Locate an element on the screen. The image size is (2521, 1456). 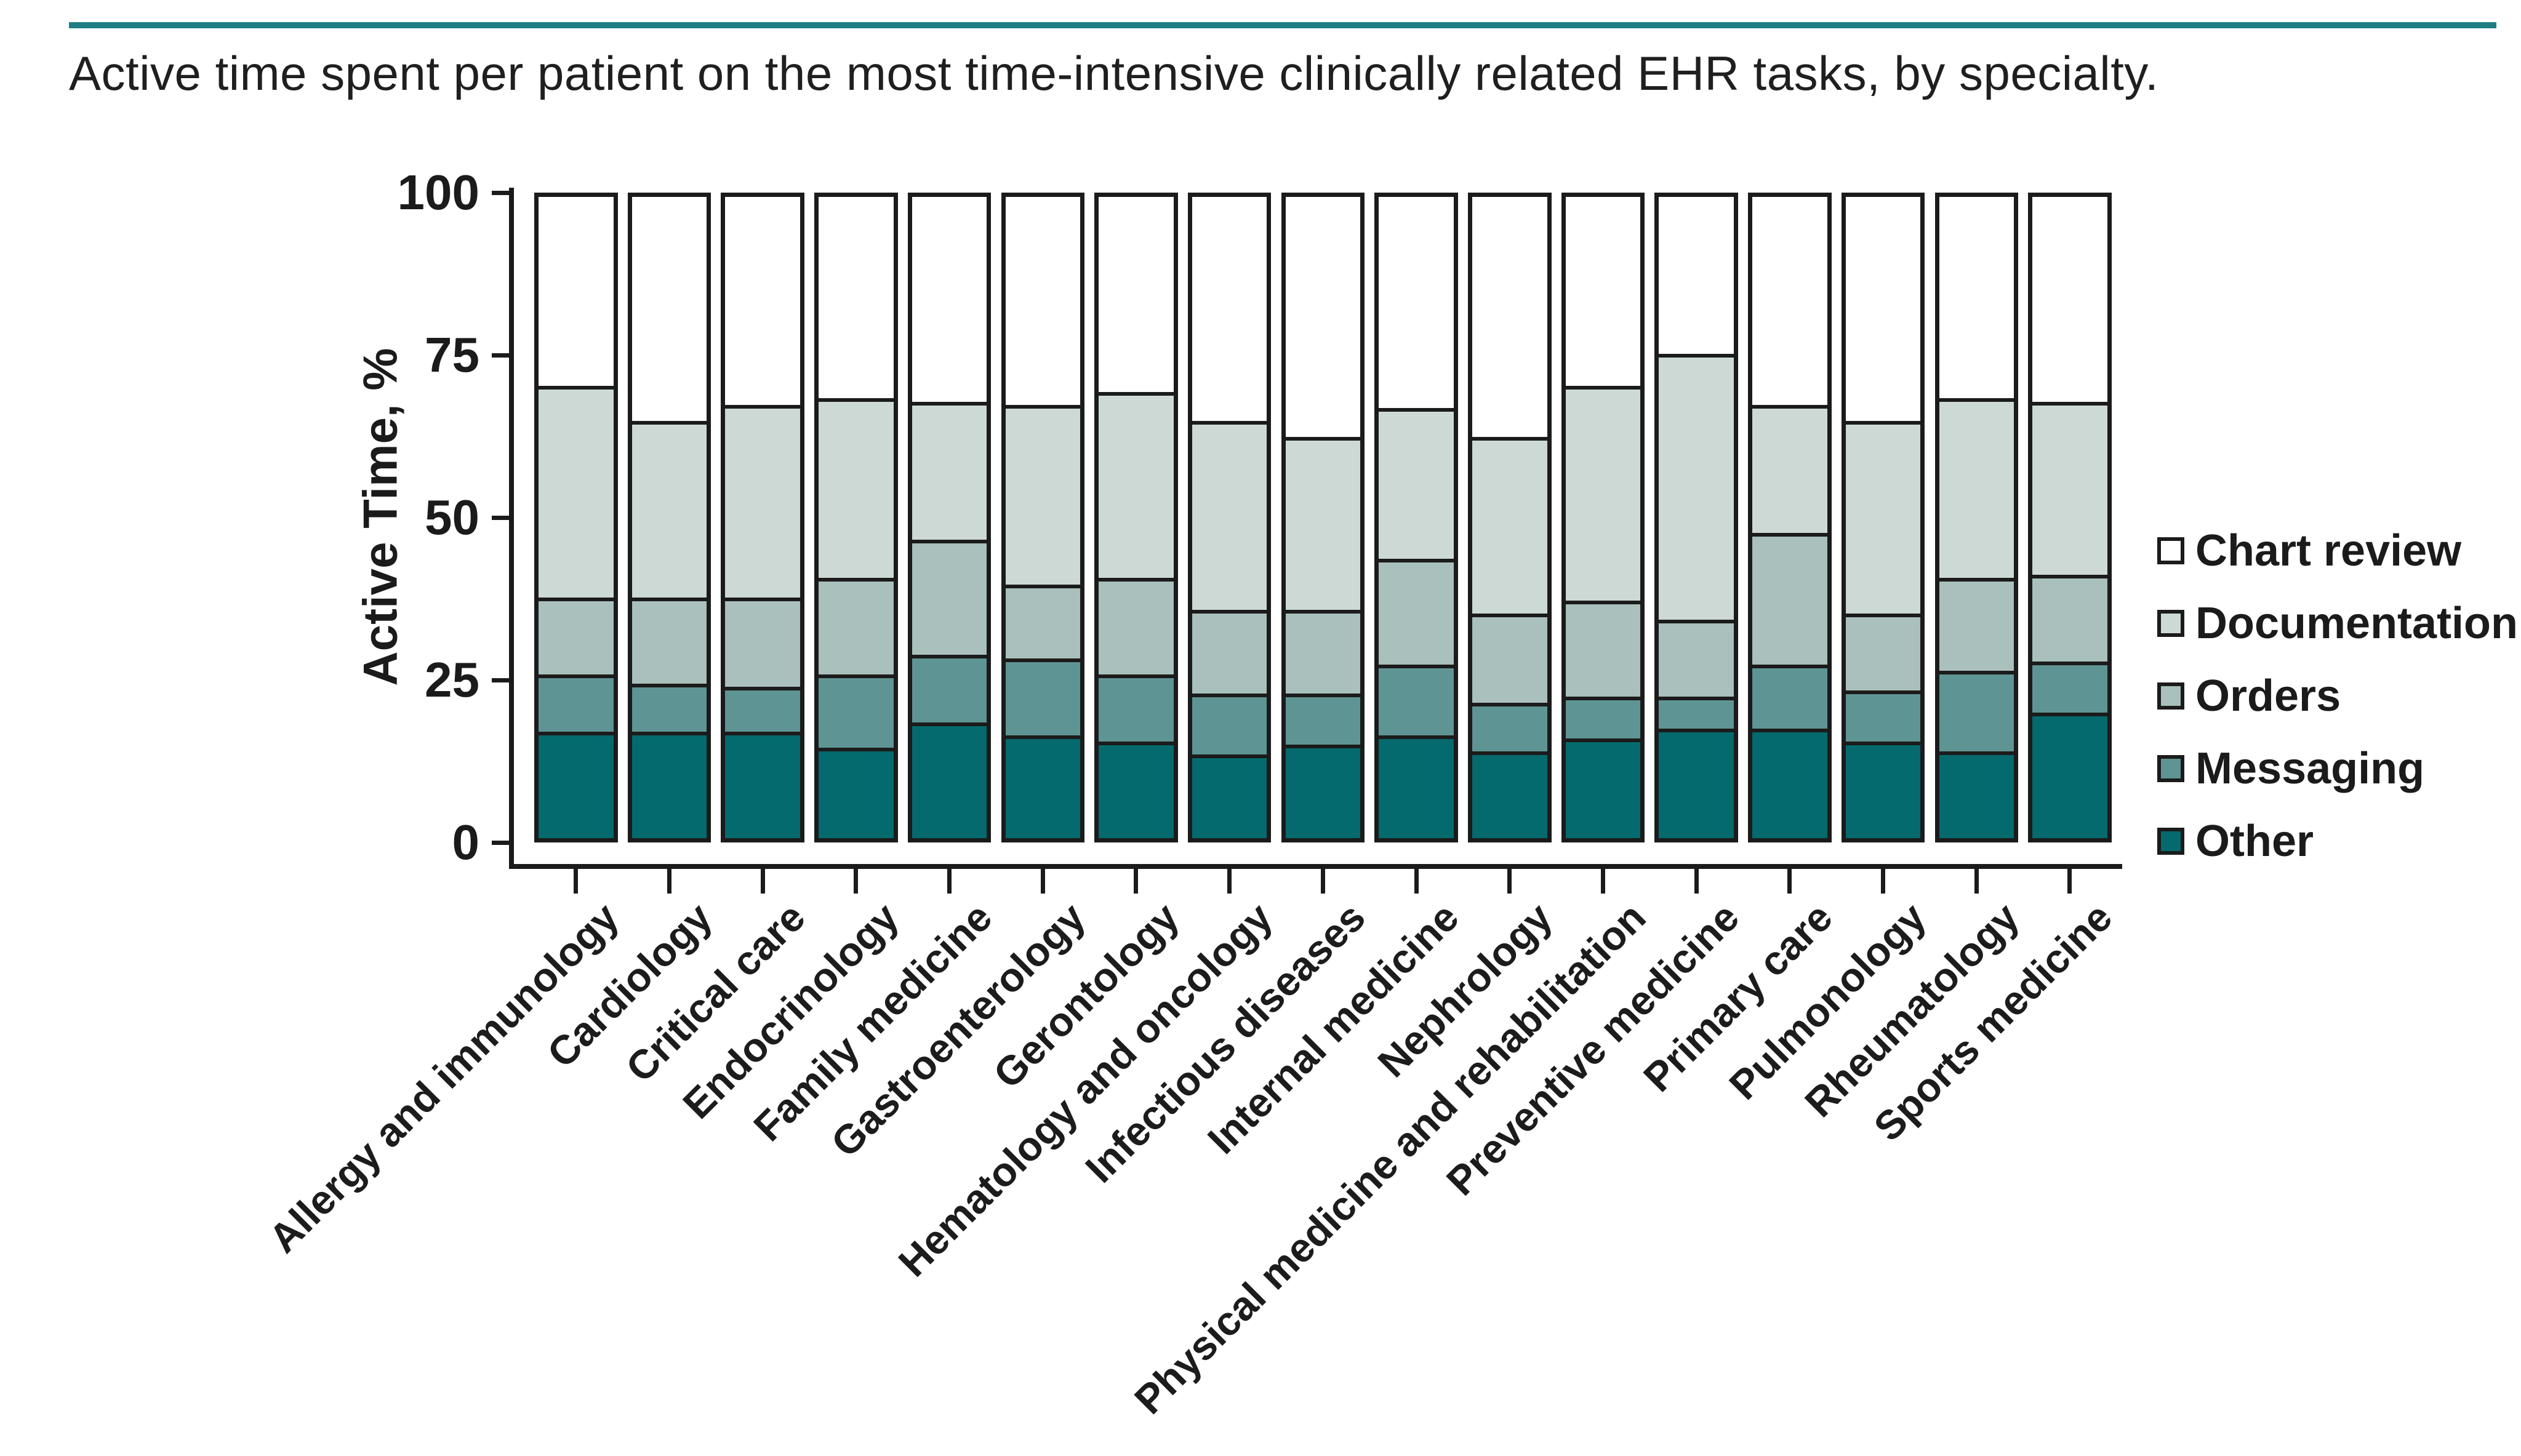
accent-rule is located at coordinates (1282, 25).